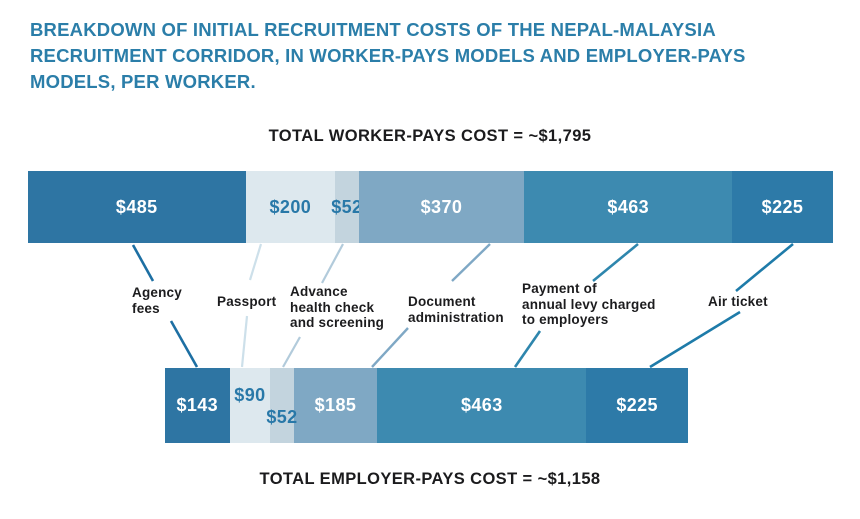 The width and height of the screenshot is (860, 519). I want to click on employer-pays-value-document-administration: $185, so click(335, 405).